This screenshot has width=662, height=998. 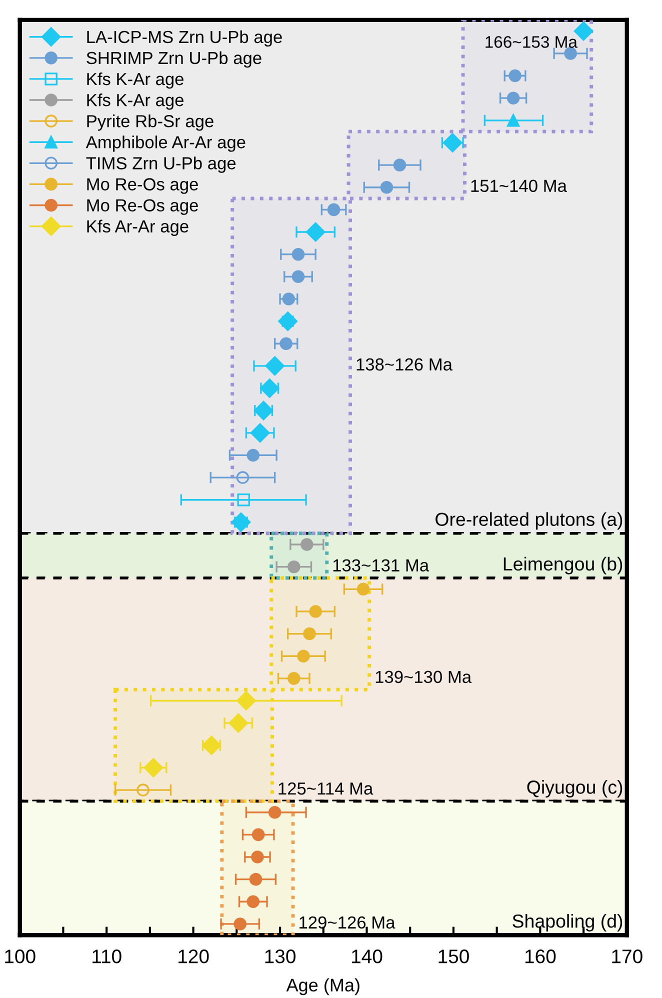 What do you see at coordinates (166, 144) in the screenshot?
I see `legend-label: Amphibole Ar-Ar age` at bounding box center [166, 144].